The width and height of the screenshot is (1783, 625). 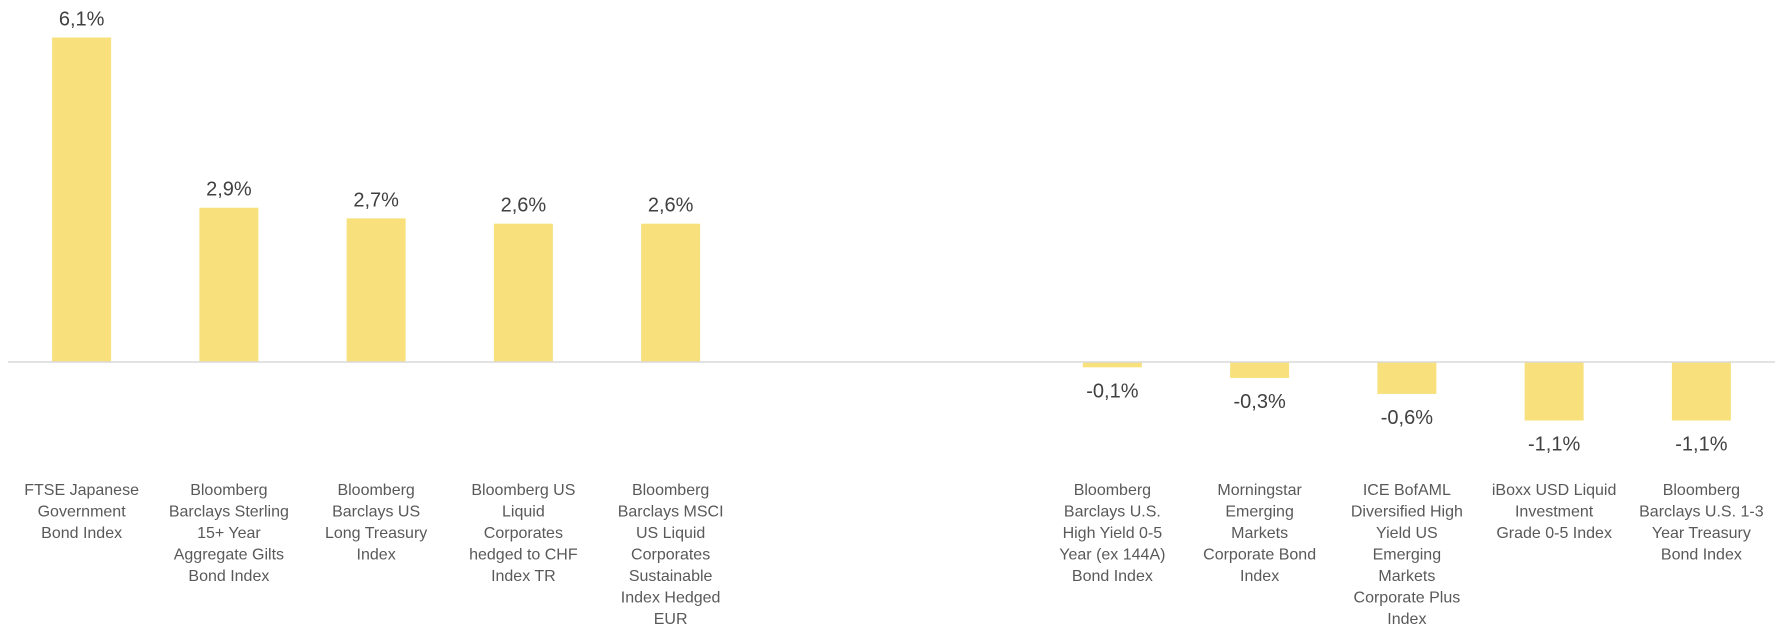 What do you see at coordinates (1407, 512) in the screenshot?
I see `category-label-line: Diversified High` at bounding box center [1407, 512].